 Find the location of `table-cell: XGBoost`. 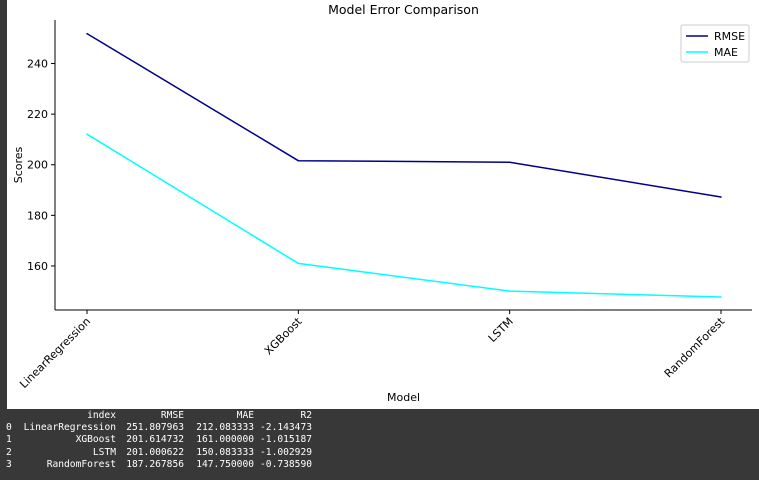

table-cell: XGBoost is located at coordinates (95, 440).